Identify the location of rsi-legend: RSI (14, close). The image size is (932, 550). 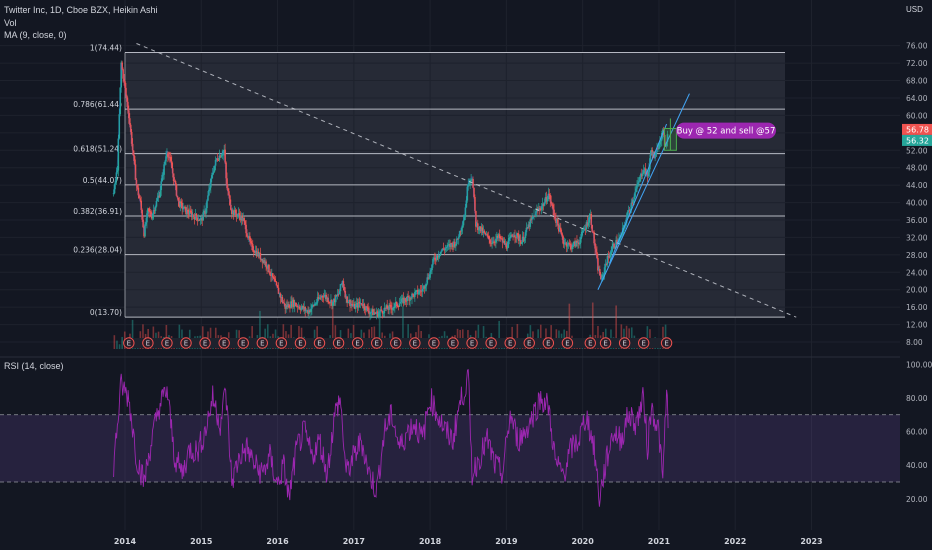
(34, 366).